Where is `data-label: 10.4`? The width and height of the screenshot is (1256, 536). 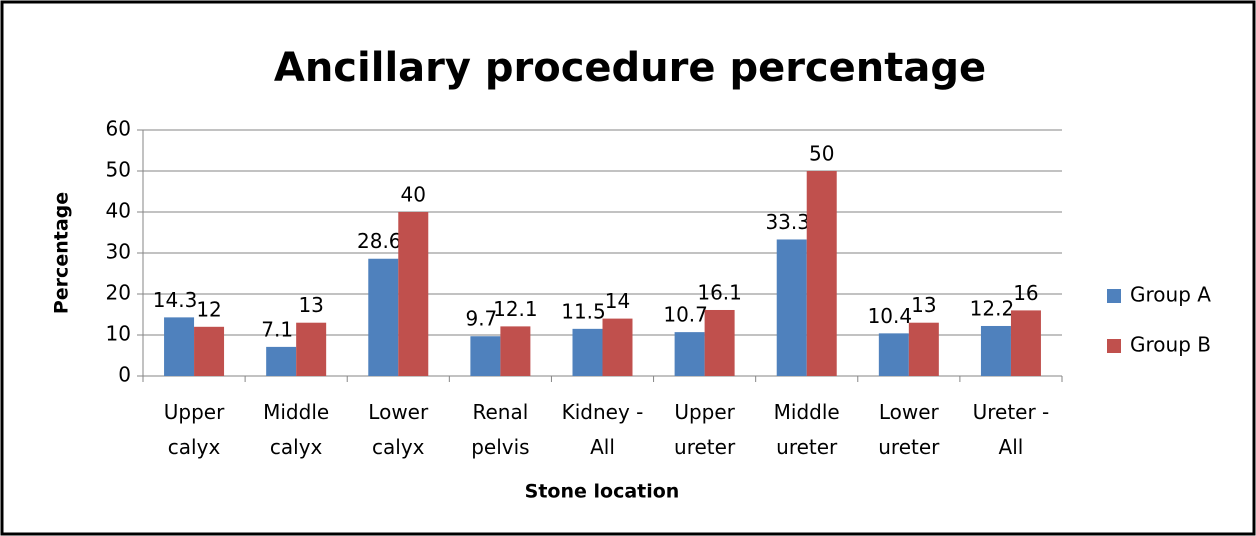
data-label: 10.4 is located at coordinates (890, 316).